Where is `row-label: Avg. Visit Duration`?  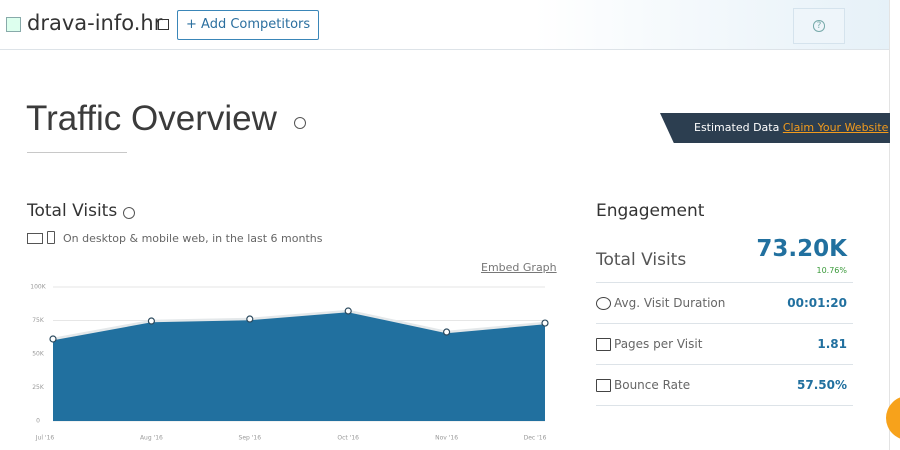 row-label: Avg. Visit Duration is located at coordinates (670, 303).